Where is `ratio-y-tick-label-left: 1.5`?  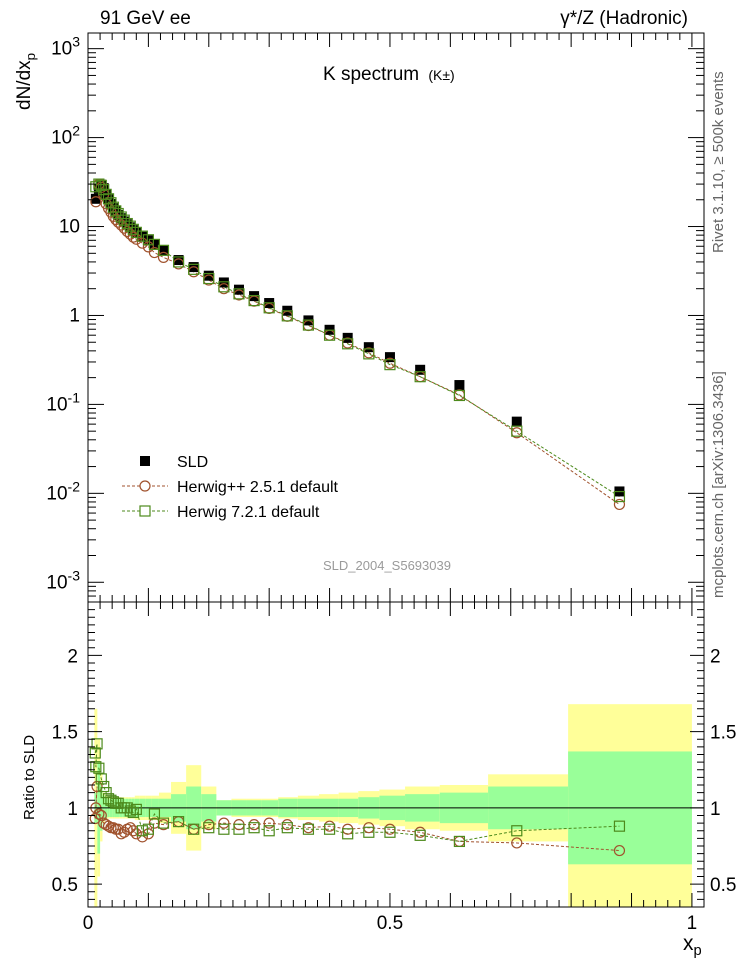
ratio-y-tick-label-left: 1.5 is located at coordinates (65, 733).